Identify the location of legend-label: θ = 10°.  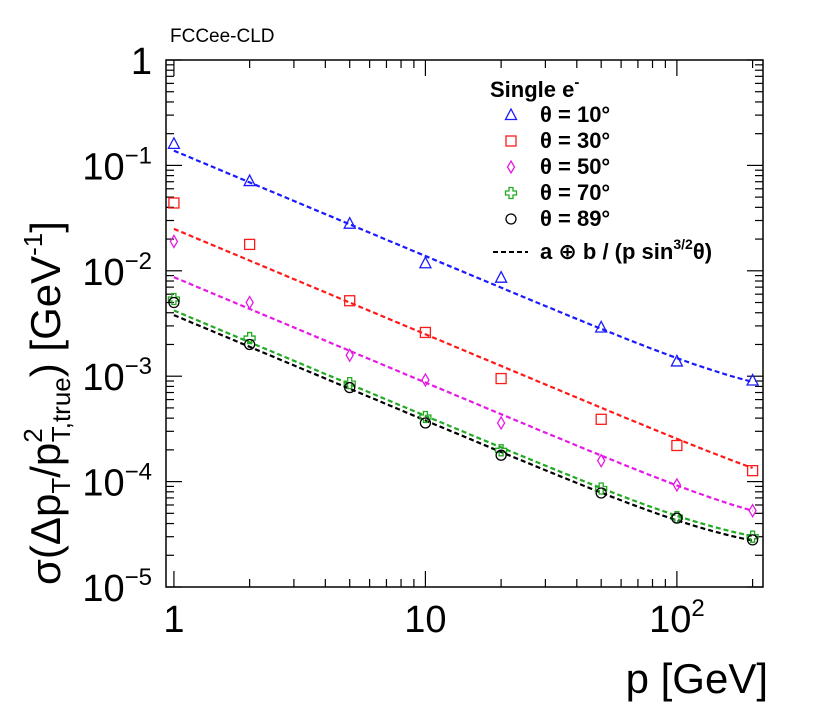
(575, 114).